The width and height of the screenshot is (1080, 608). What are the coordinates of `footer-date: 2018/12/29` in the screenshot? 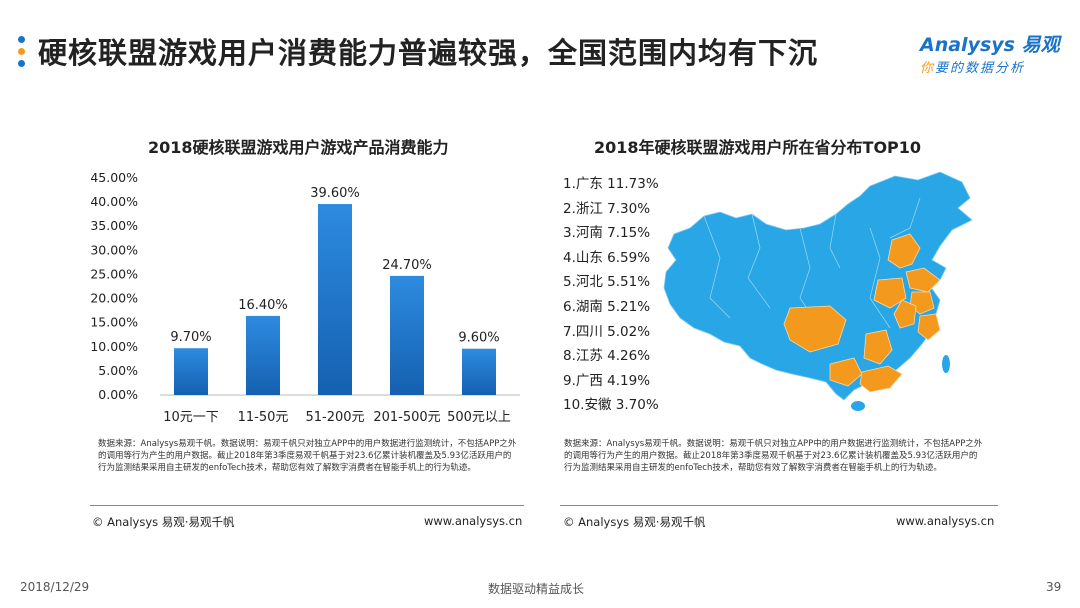 It's located at (55, 587).